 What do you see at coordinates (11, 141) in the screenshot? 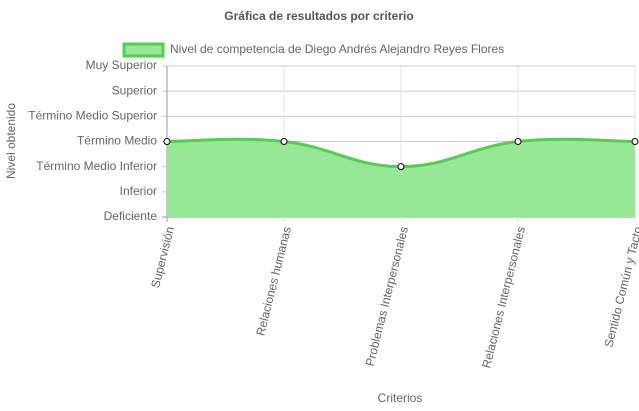
I see `y-axis-title: Nivel obtenido` at bounding box center [11, 141].